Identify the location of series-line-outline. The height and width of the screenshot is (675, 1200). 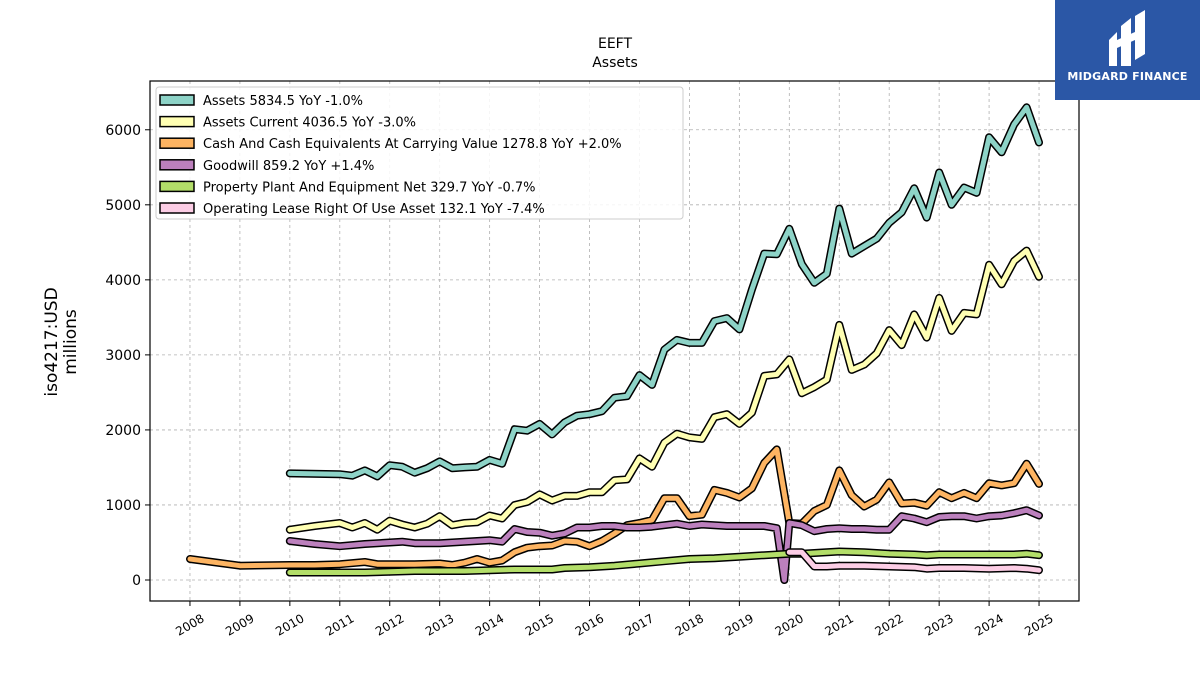
(614, 507).